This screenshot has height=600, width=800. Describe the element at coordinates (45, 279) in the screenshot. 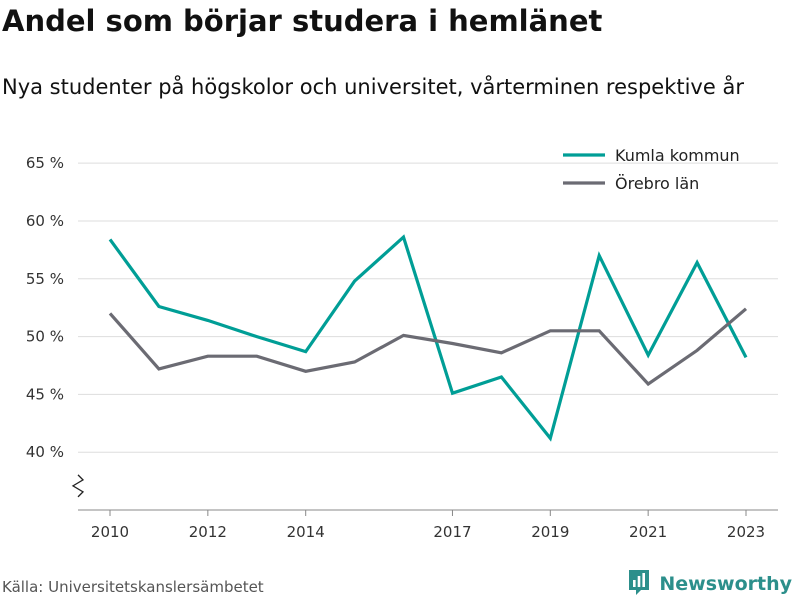

I see `y-tick-label: 55 %` at that location.